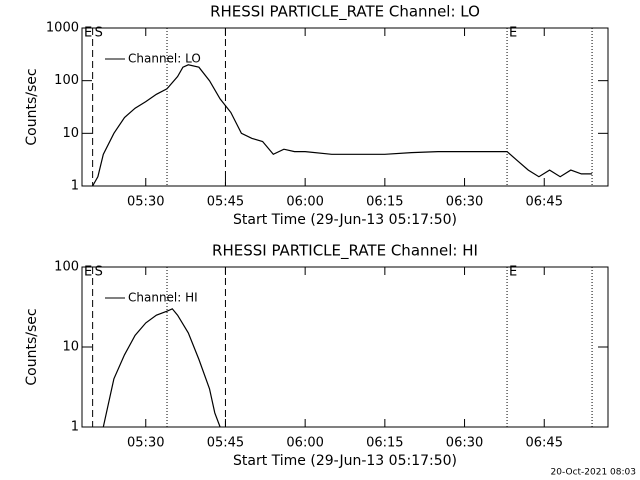 This screenshot has height=480, width=640. I want to click on data-line, so click(161, 368).